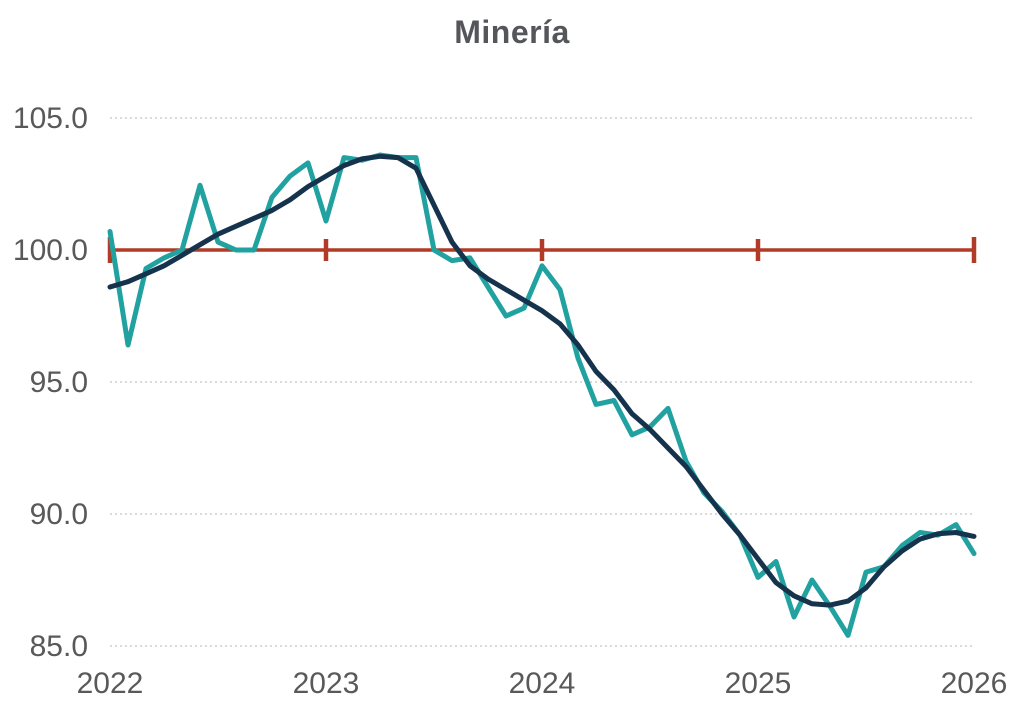 The height and width of the screenshot is (716, 1024). What do you see at coordinates (326, 683) in the screenshot?
I see `x-tick-label-2023: 2023` at bounding box center [326, 683].